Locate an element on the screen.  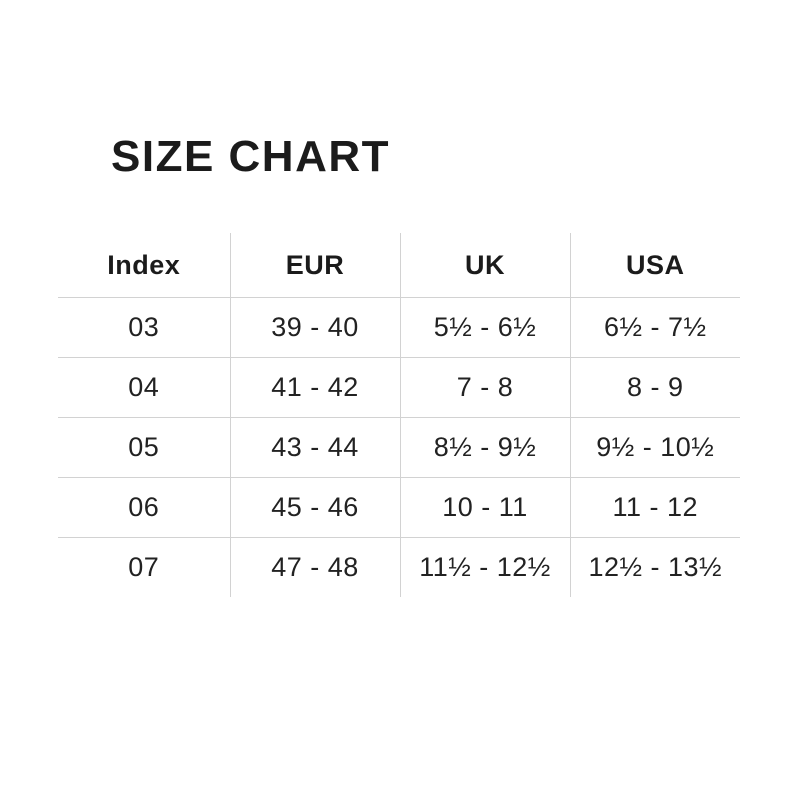
column-header-usa: USA is located at coordinates (655, 265).